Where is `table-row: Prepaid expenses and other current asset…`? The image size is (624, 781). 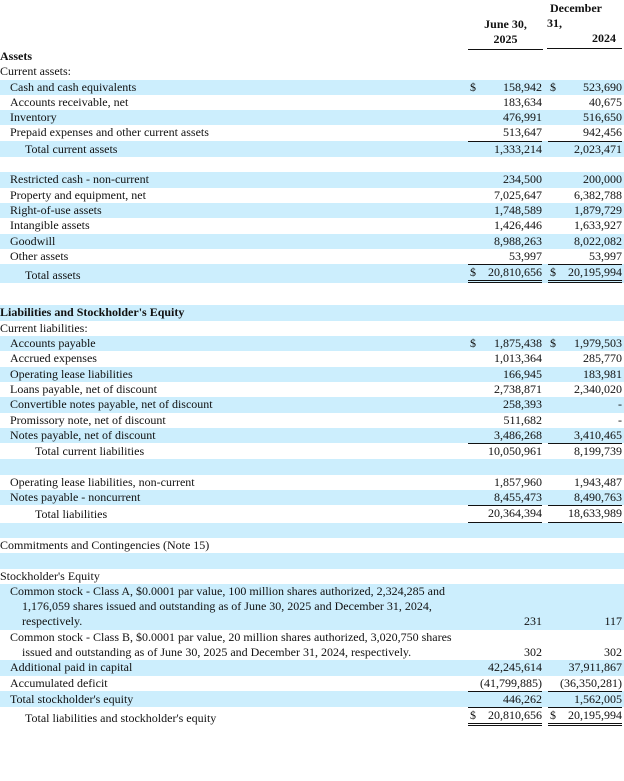 table-row: Prepaid expenses and other current asset… is located at coordinates (312, 132).